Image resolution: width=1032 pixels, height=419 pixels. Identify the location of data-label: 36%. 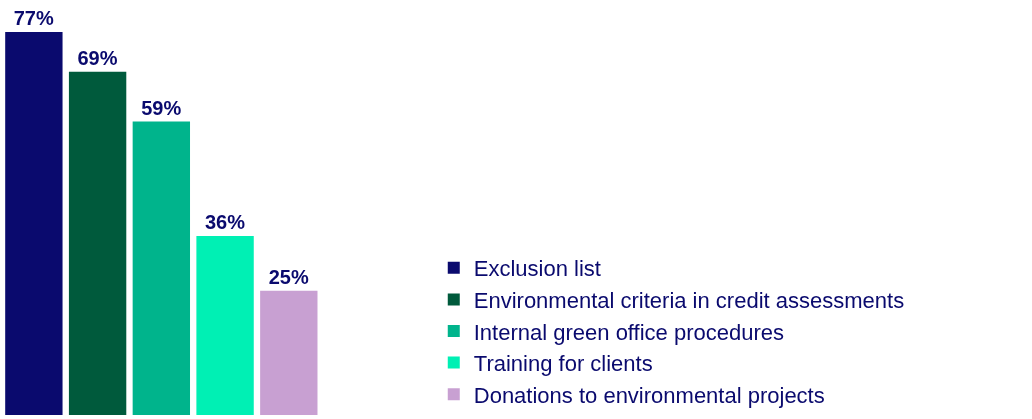
(225, 221).